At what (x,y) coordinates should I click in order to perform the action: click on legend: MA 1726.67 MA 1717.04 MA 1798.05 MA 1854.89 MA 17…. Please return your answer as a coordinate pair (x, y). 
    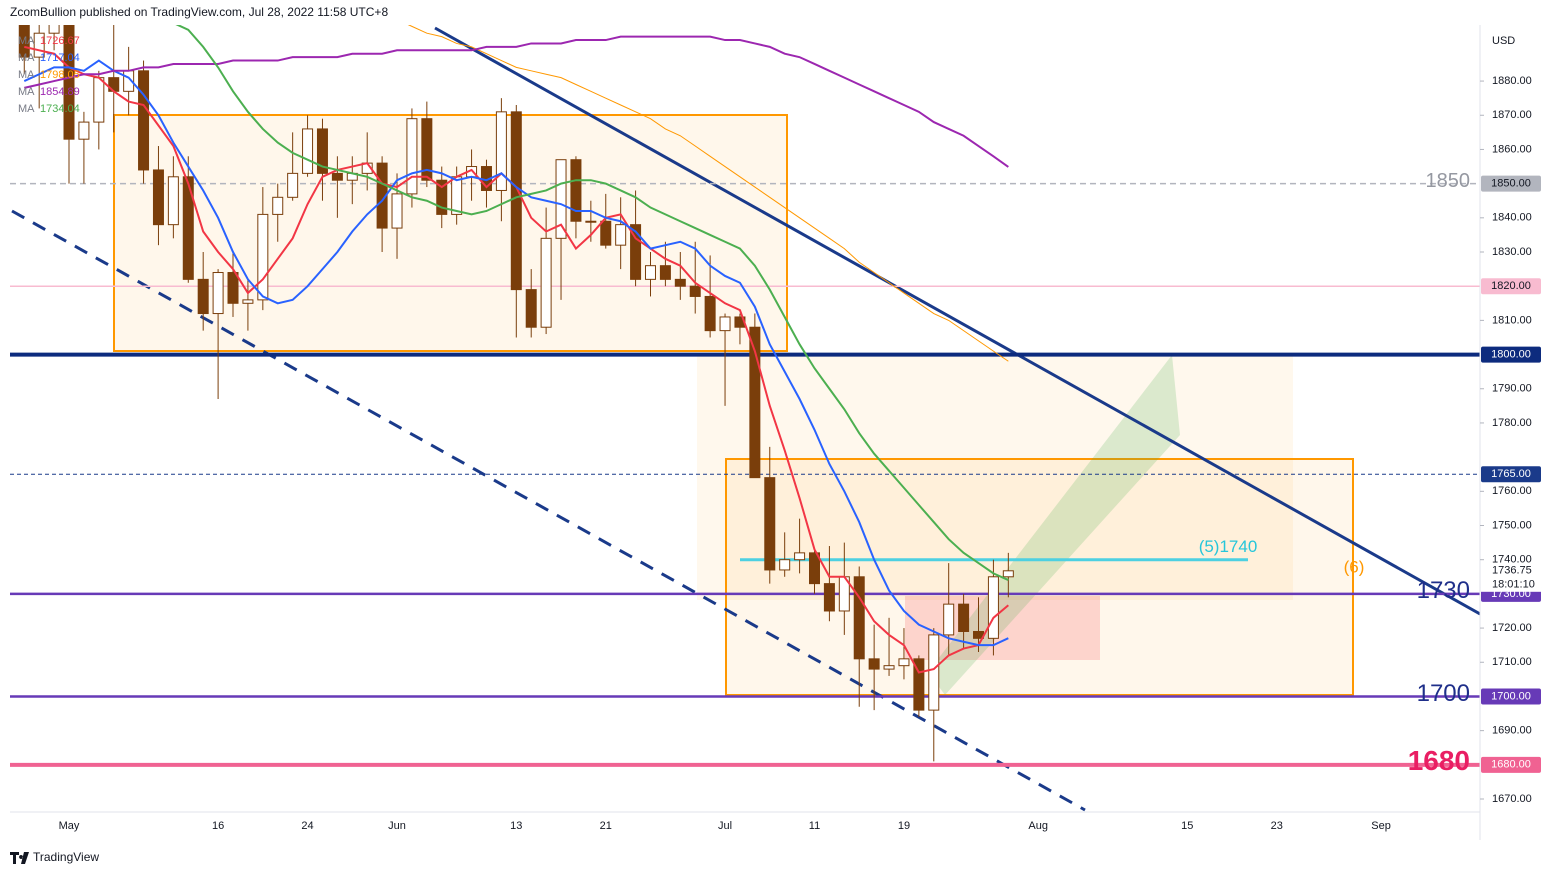
    Looking at the image, I should click on (49, 75).